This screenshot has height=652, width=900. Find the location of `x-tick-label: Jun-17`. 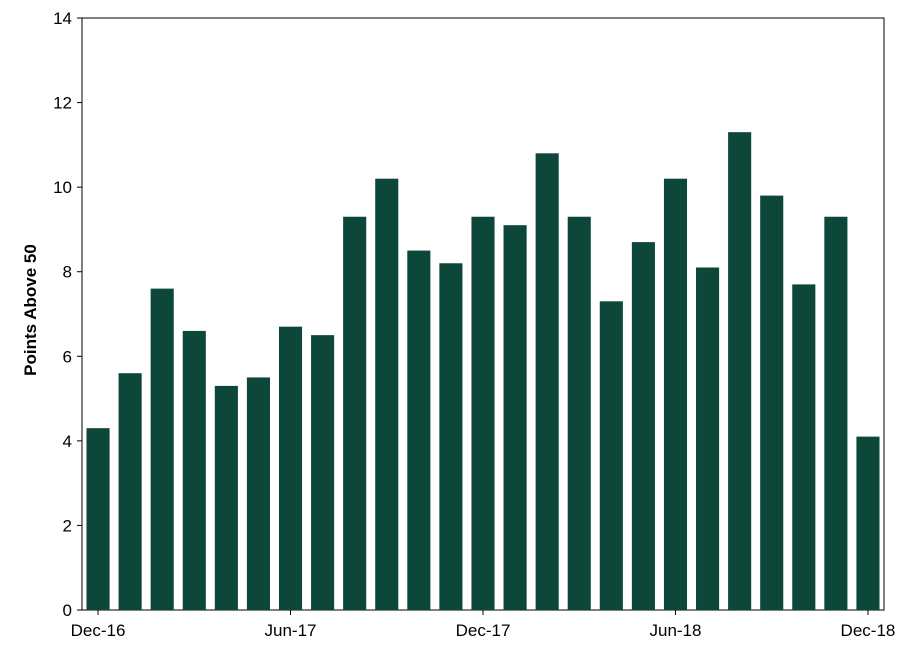

x-tick-label: Jun-17 is located at coordinates (291, 630).